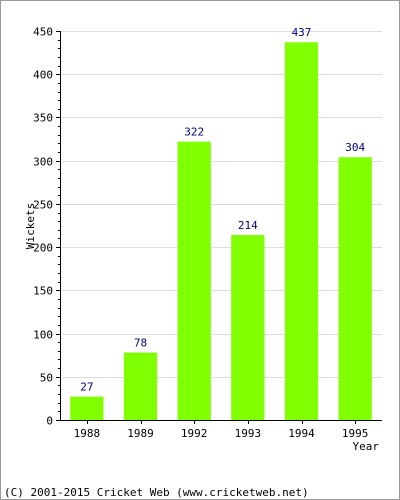 The width and height of the screenshot is (400, 500). I want to click on data-label: 27, so click(86, 387).